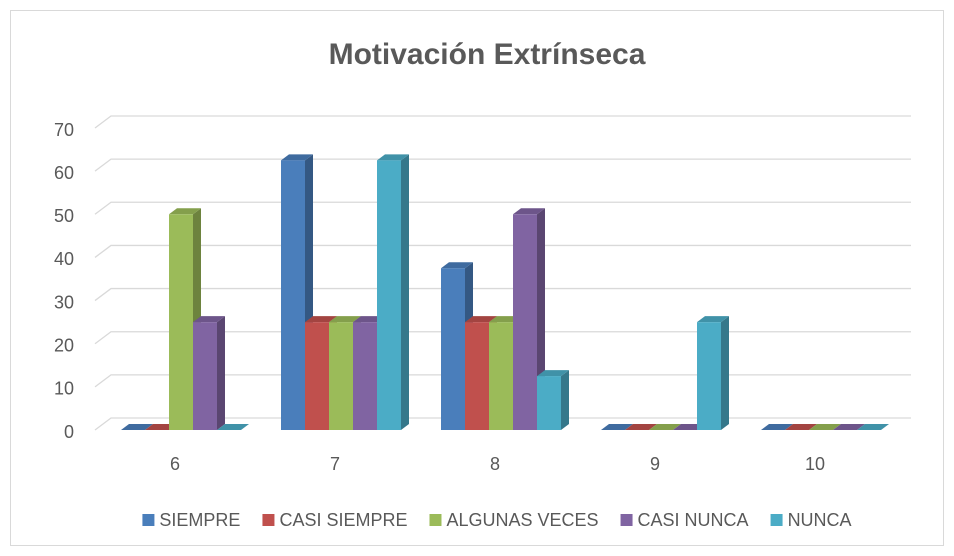 This screenshot has width=954, height=556. Describe the element at coordinates (64, 389) in the screenshot. I see `y-tick-label: 10` at that location.